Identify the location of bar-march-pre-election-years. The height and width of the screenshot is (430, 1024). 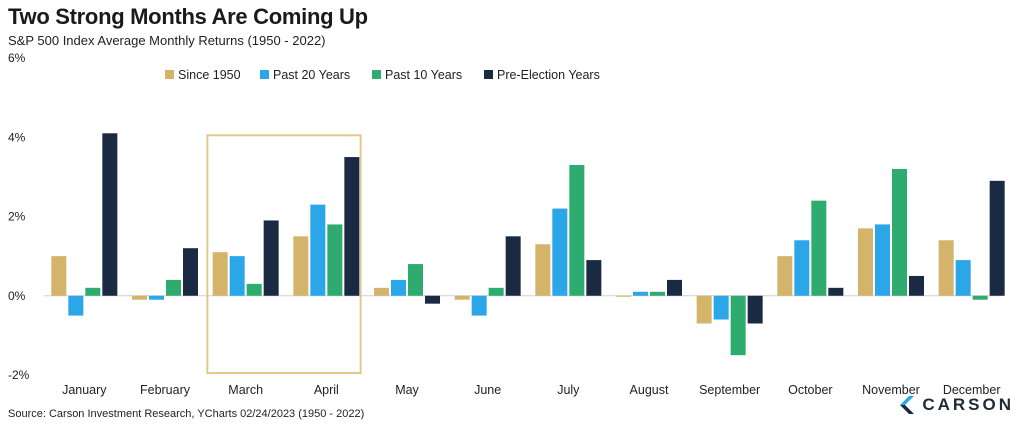
(271, 258).